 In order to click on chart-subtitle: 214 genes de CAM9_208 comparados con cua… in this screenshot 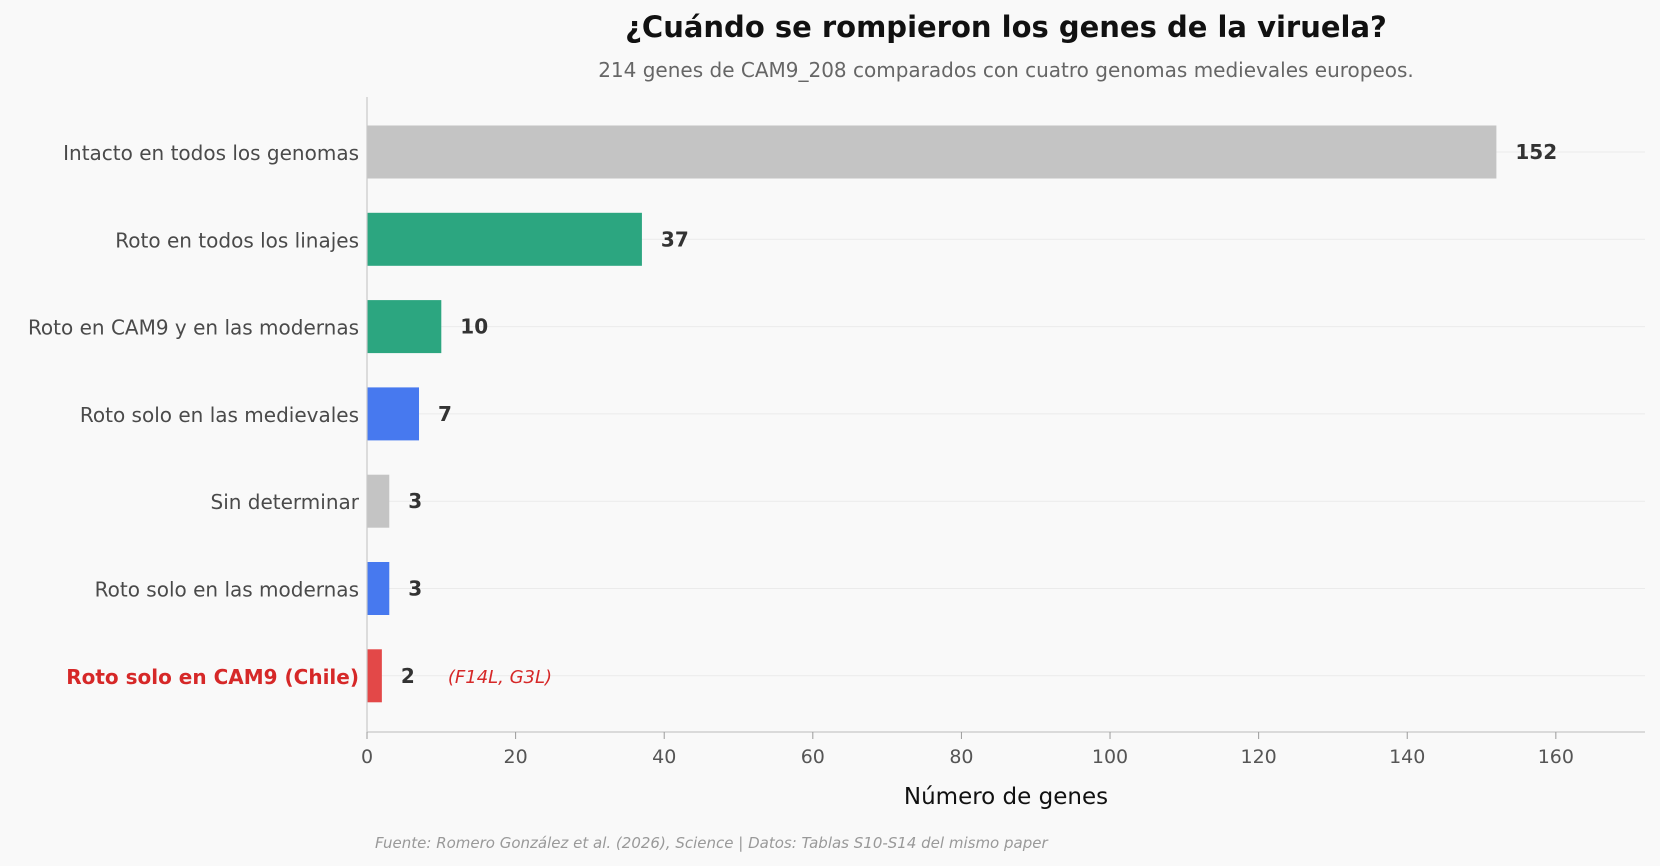, I will do `click(1006, 70)`.